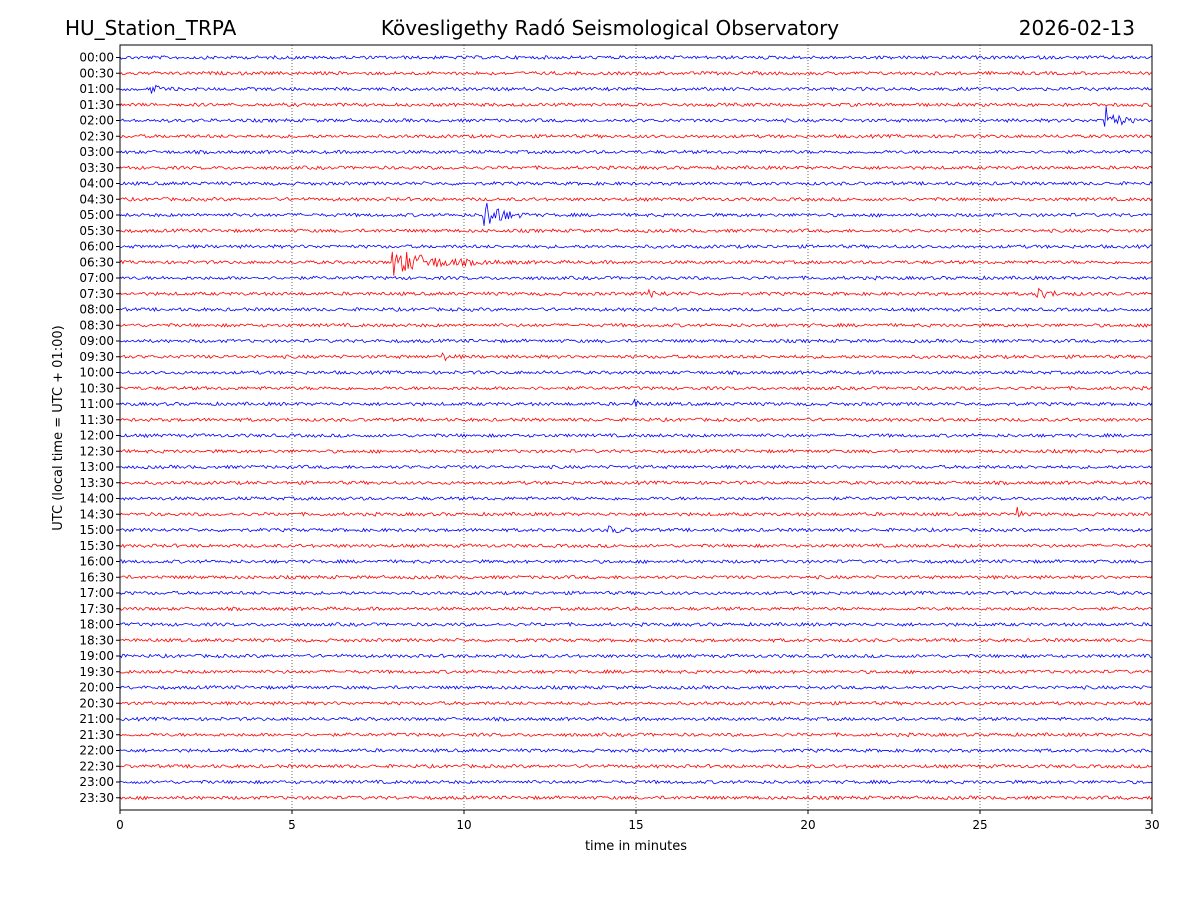 The width and height of the screenshot is (1200, 900). What do you see at coordinates (96, 184) in the screenshot?
I see `y-tick-label: 04:00` at bounding box center [96, 184].